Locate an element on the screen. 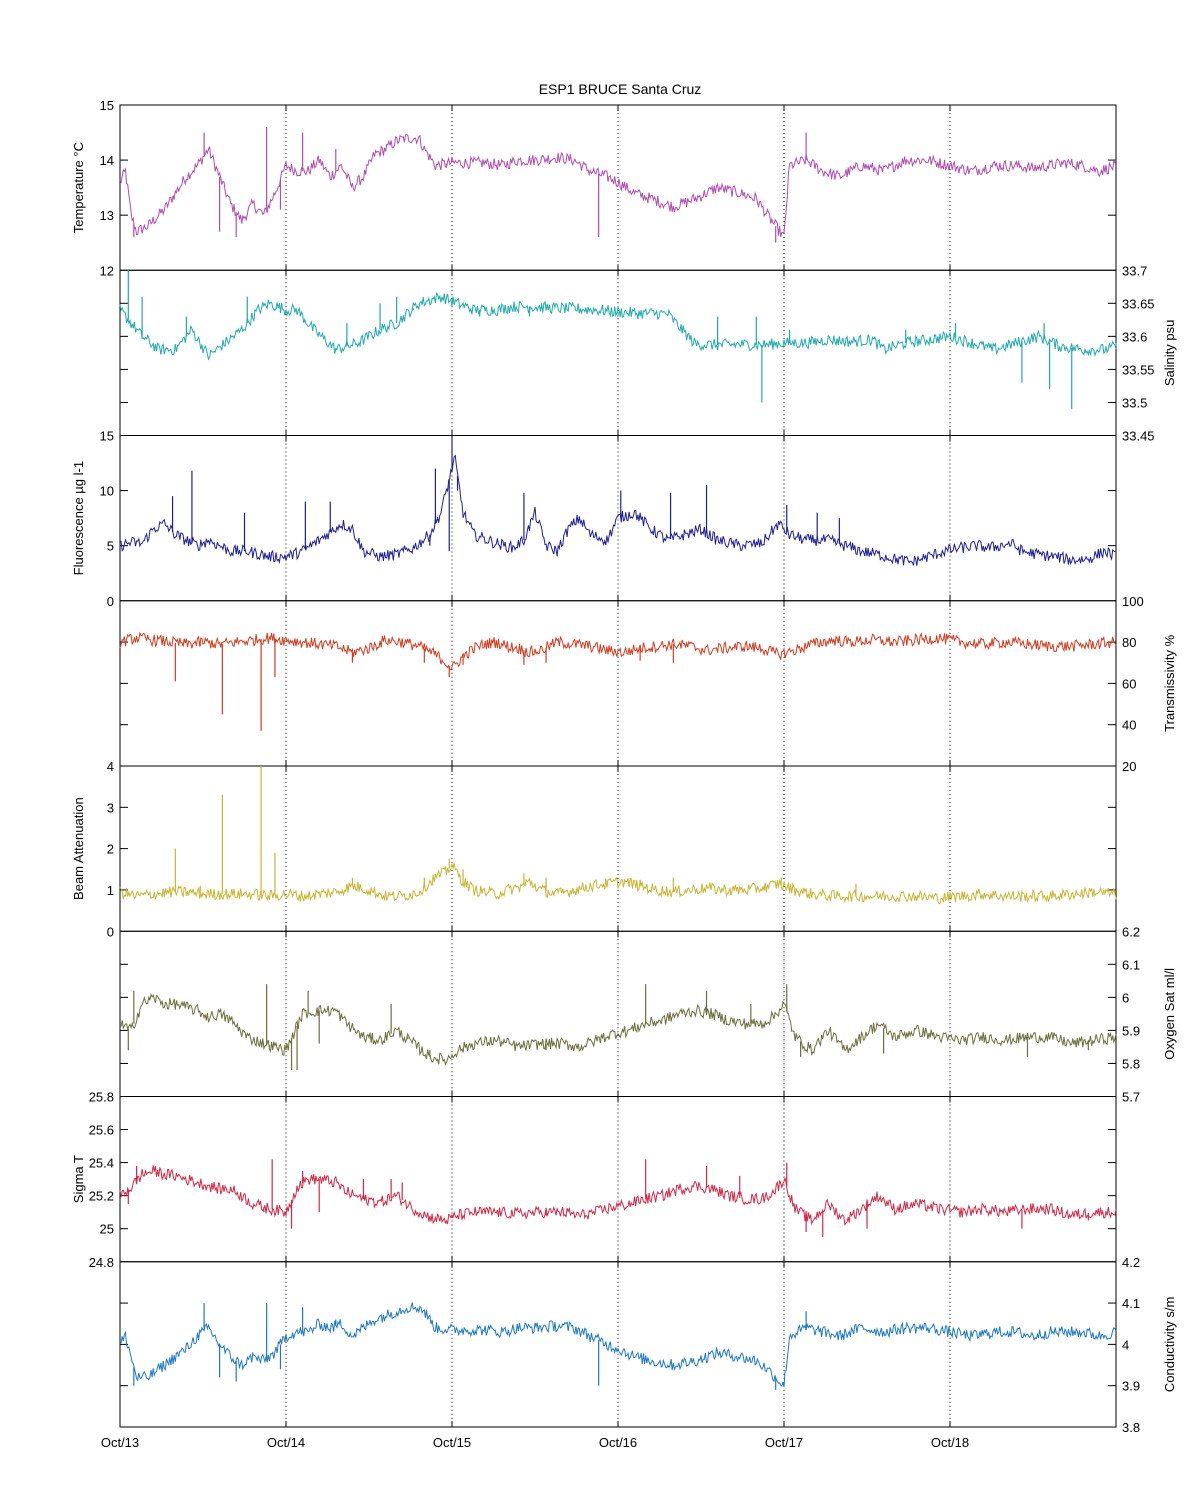 The width and height of the screenshot is (1200, 1506). y-tick-label: 33.65 is located at coordinates (1138, 303).